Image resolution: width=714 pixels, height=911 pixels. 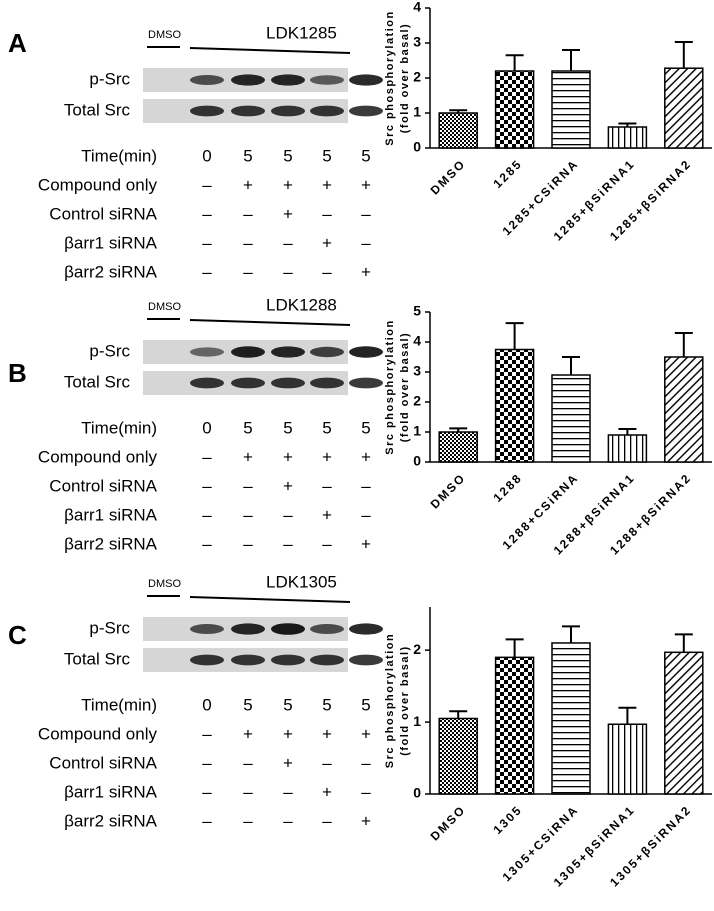 What do you see at coordinates (417, 793) in the screenshot?
I see `y-tick-label: 0` at bounding box center [417, 793].